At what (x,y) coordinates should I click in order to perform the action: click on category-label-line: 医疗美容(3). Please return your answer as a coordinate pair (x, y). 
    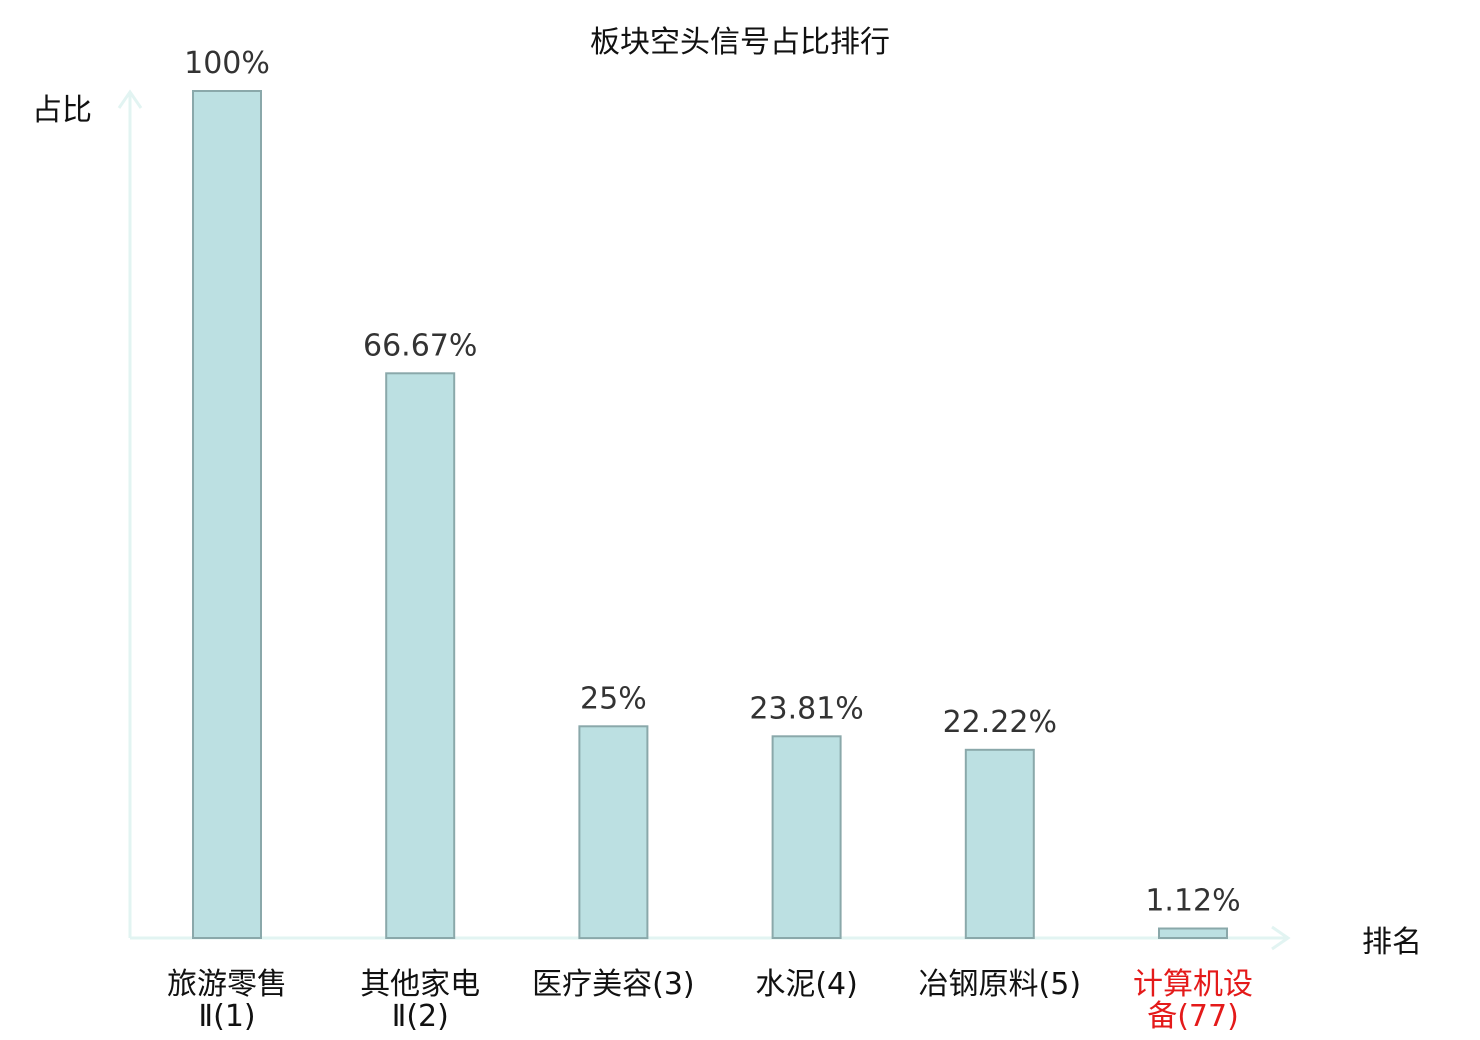
    Looking at the image, I should click on (613, 984).